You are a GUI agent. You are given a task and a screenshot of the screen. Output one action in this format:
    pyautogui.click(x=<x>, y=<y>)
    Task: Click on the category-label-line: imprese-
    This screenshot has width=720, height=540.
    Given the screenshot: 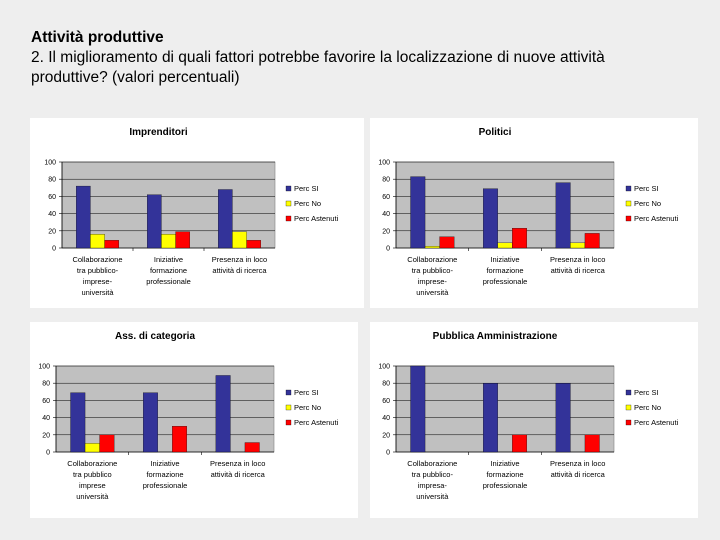 What is the action you would take?
    pyautogui.click(x=98, y=281)
    